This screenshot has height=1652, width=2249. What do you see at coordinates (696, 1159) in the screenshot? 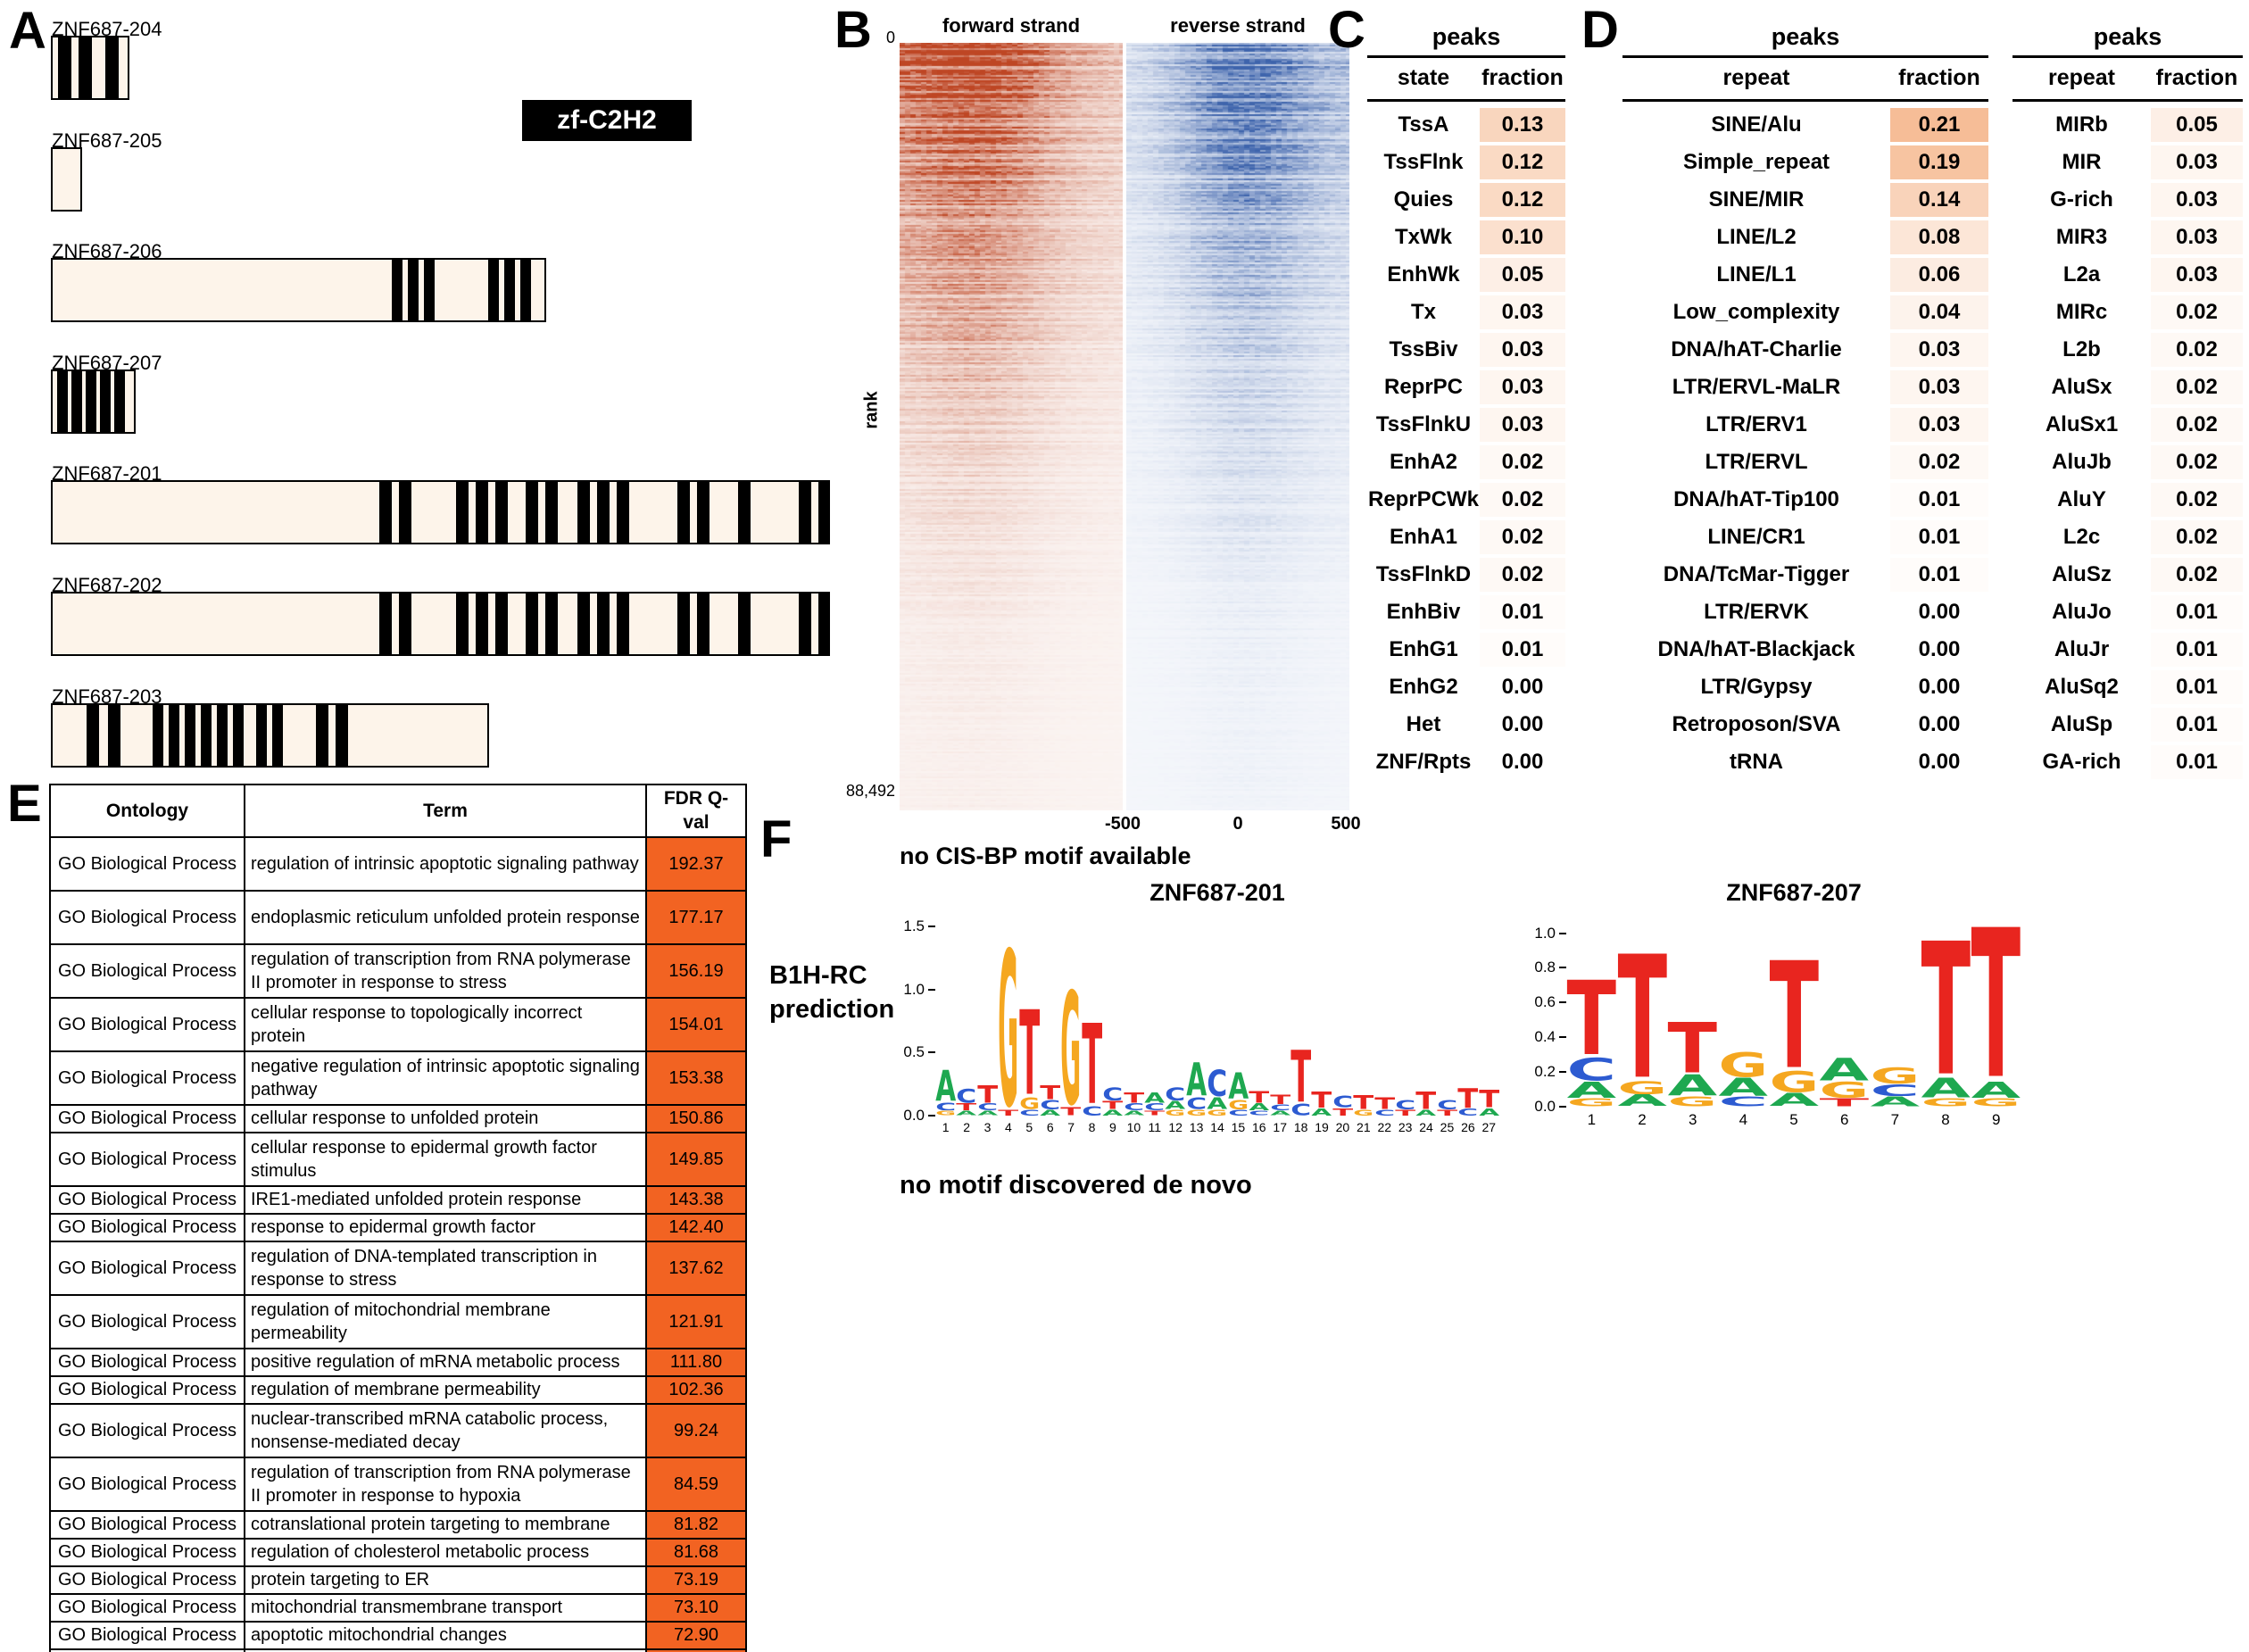
I see `fdr-qval-cell: 149.85` at bounding box center [696, 1159].